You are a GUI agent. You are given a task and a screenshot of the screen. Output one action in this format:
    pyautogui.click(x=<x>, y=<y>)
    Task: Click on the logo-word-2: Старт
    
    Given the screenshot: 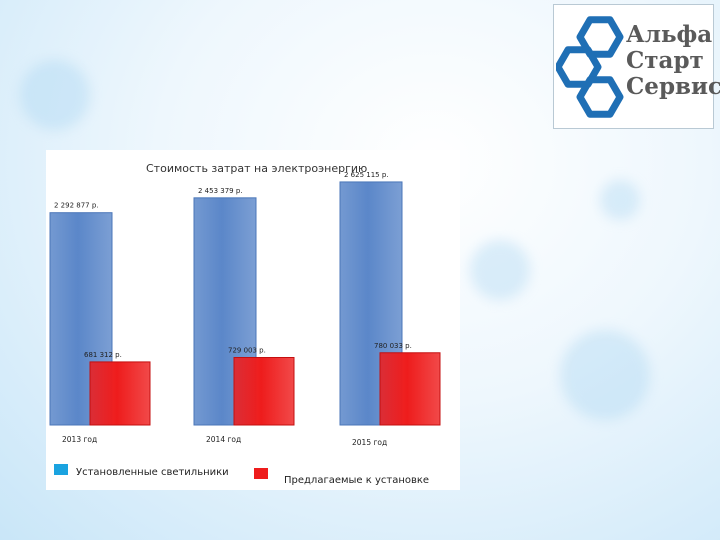 What is the action you would take?
    pyautogui.click(x=665, y=60)
    